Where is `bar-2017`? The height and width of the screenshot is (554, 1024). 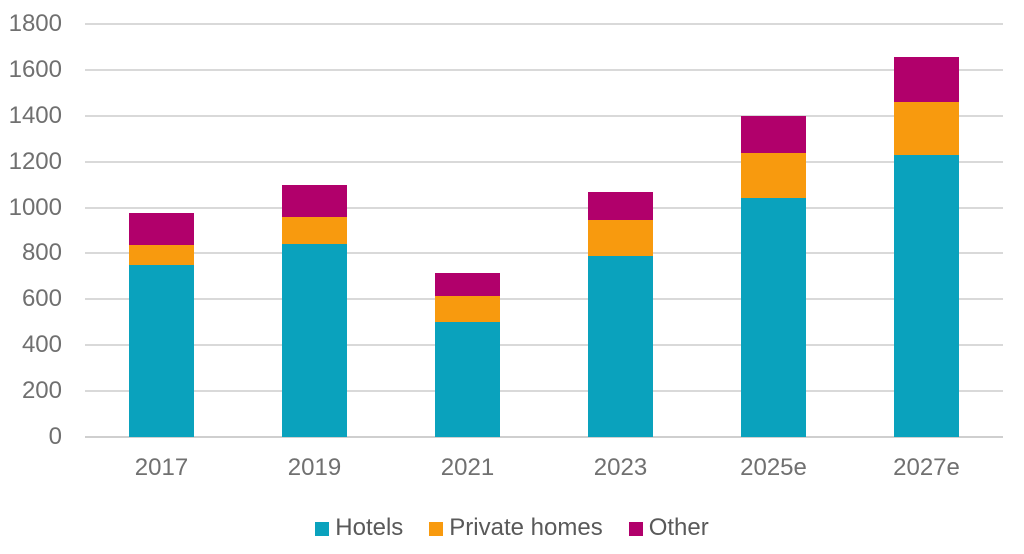
bar-2017 is located at coordinates (161, 325).